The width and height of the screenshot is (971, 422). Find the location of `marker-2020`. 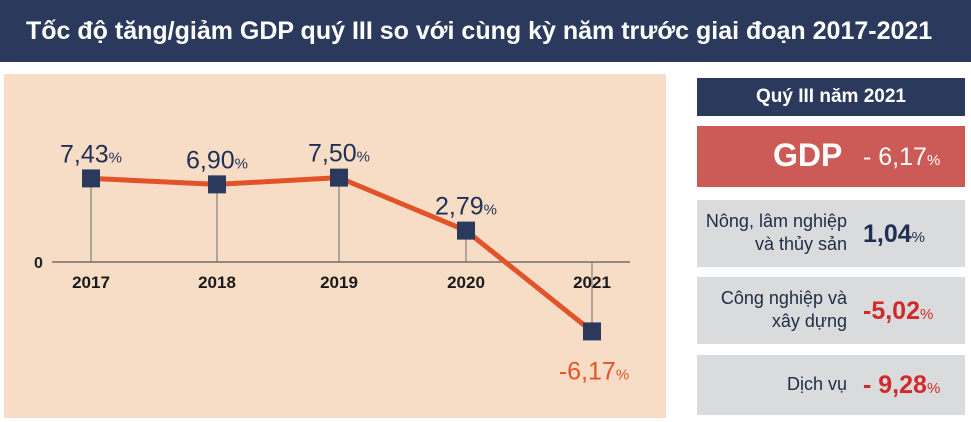

marker-2020 is located at coordinates (466, 230).